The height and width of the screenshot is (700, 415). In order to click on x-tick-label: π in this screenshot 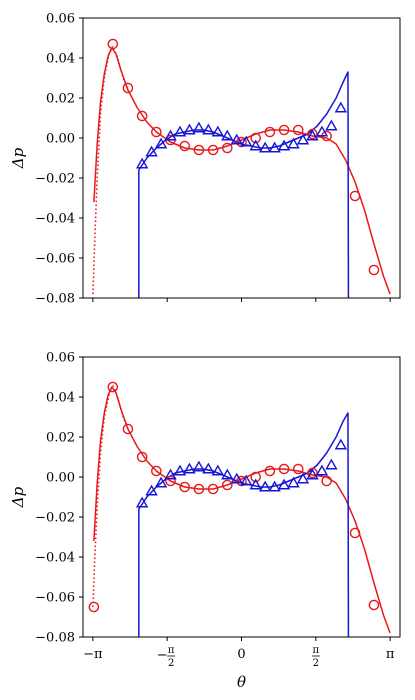, I will do `click(390, 654)`.